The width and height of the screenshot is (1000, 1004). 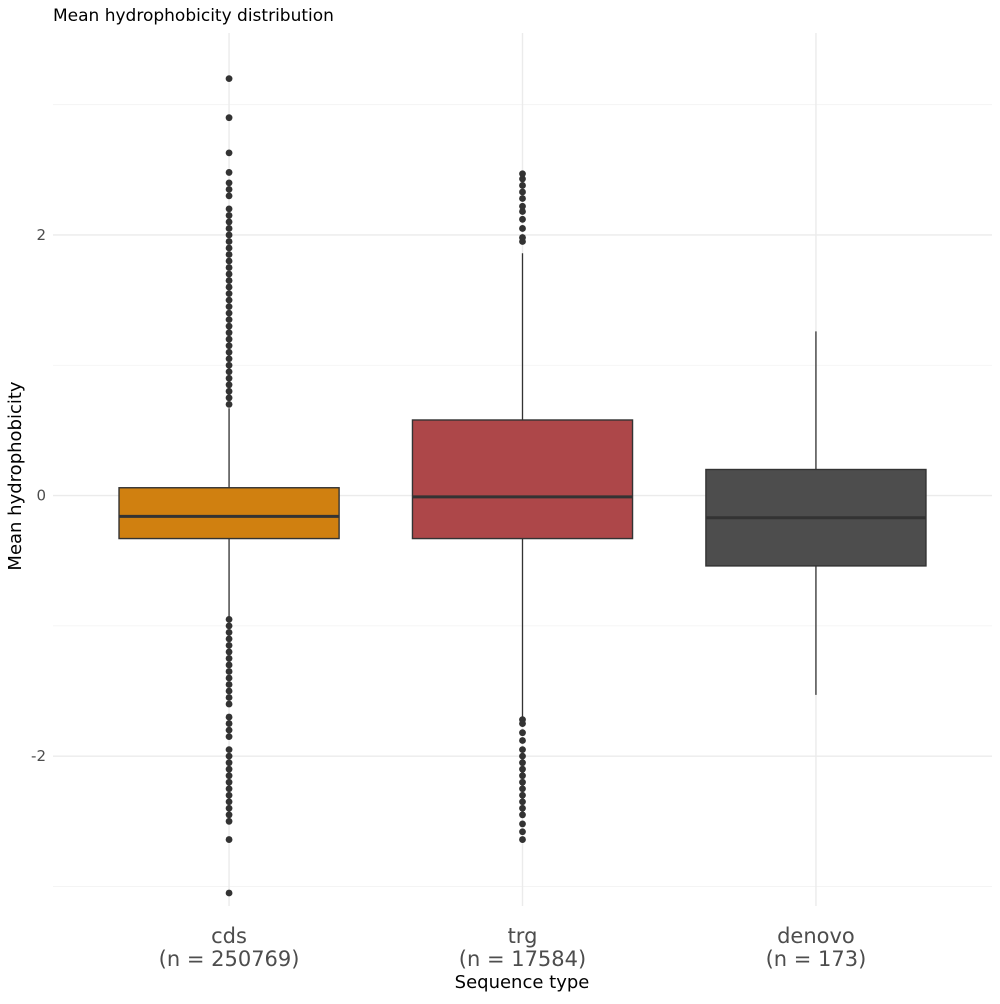 I want to click on x-tick-label: trg, so click(x=523, y=936).